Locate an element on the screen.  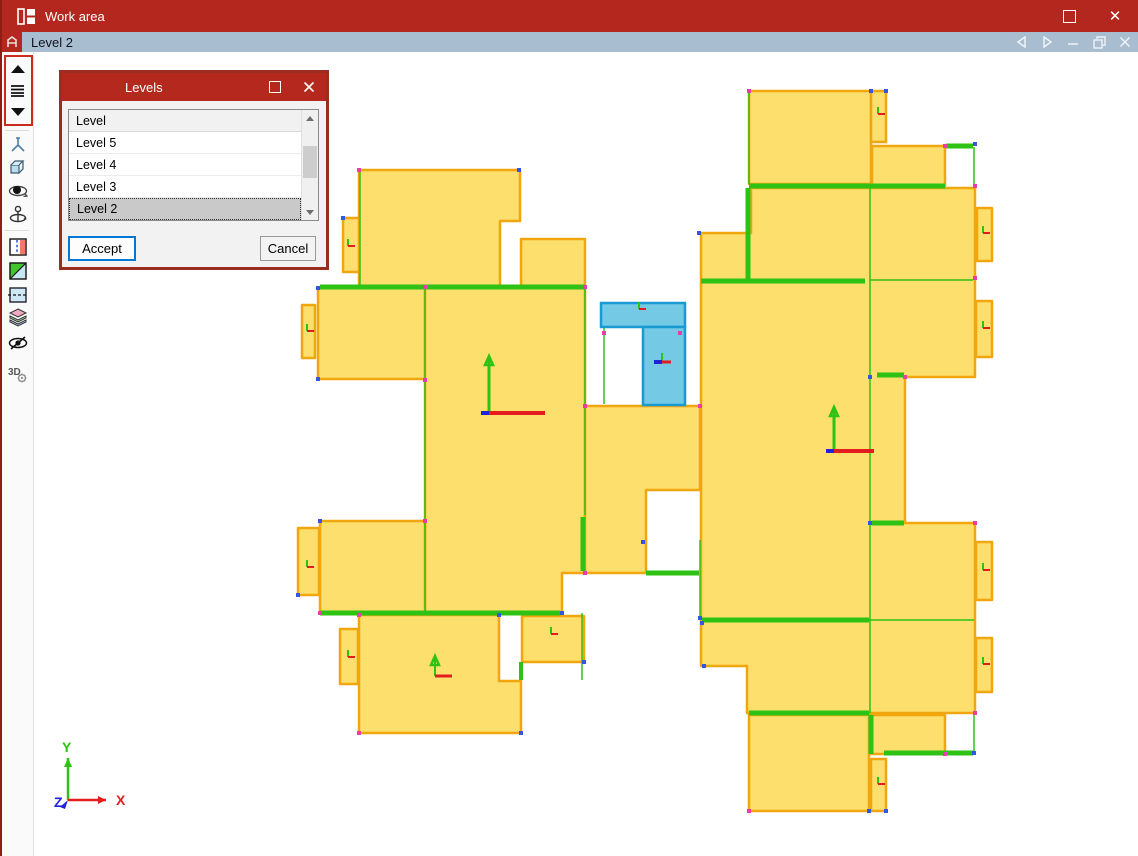
layers-button is located at coordinates (17, 318).